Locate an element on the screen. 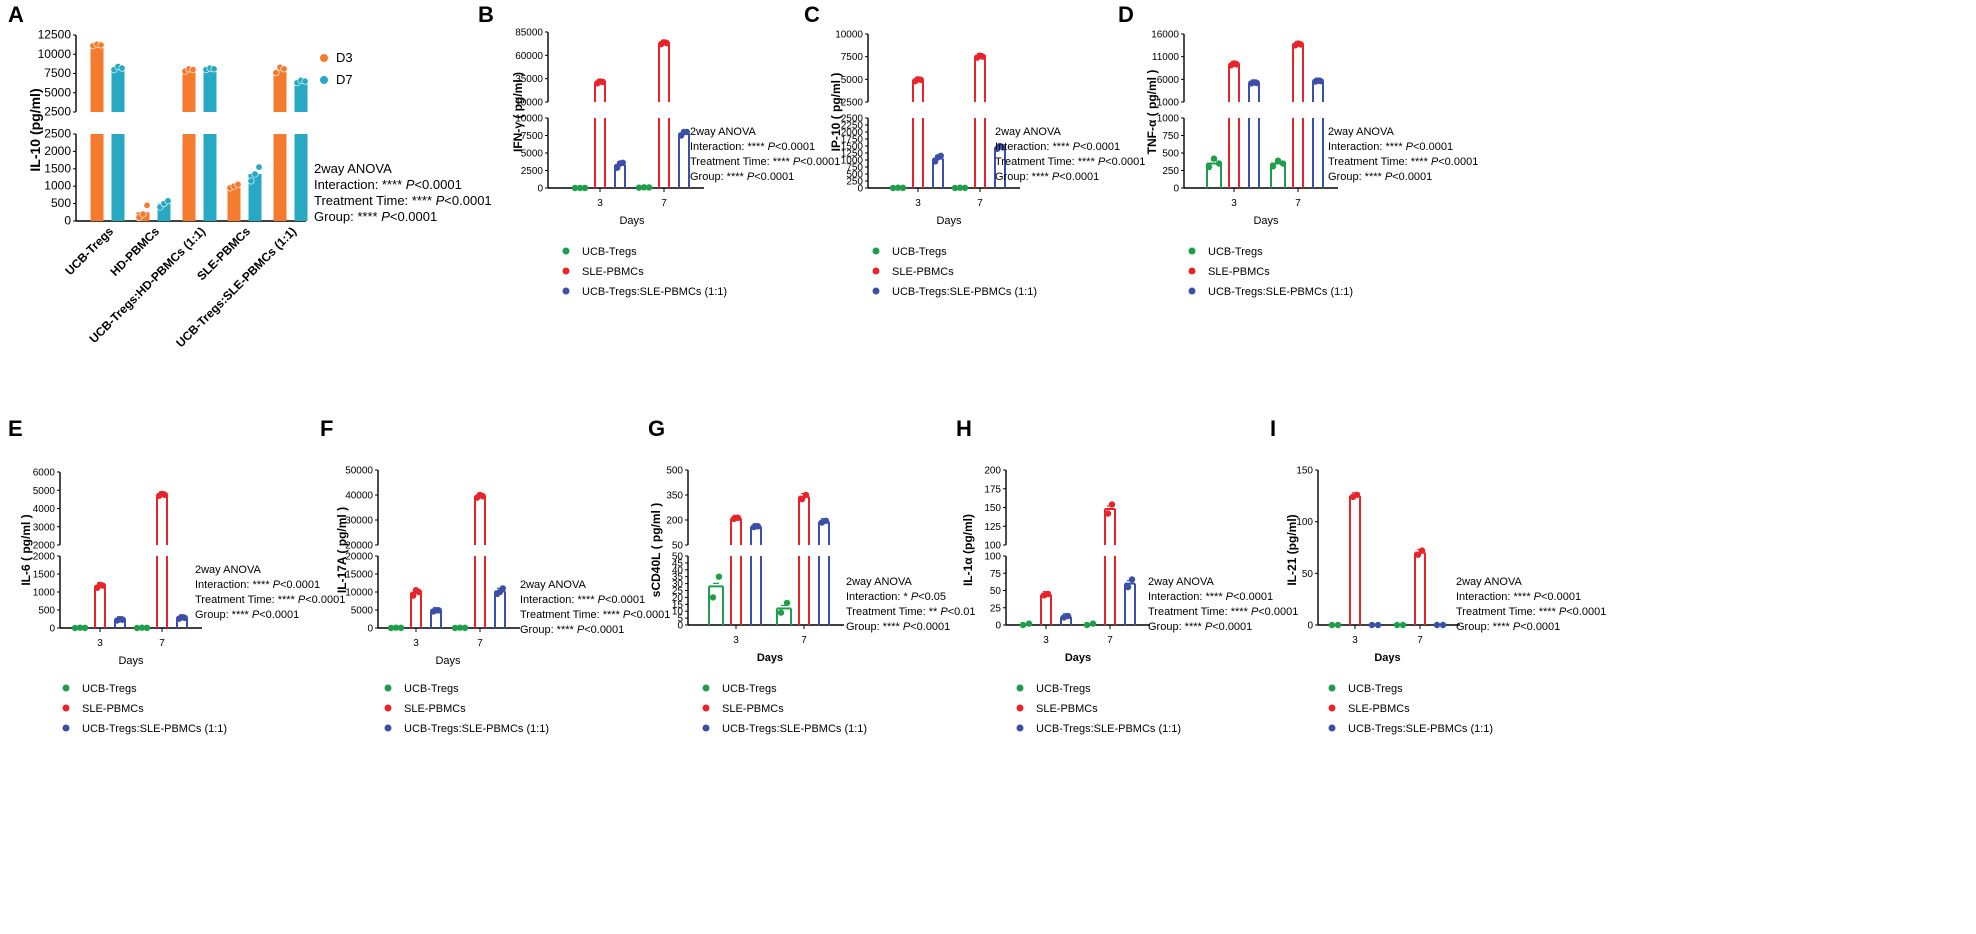 The height and width of the screenshot is (934, 1976). y-tick-label: 1250 is located at coordinates (852, 154).